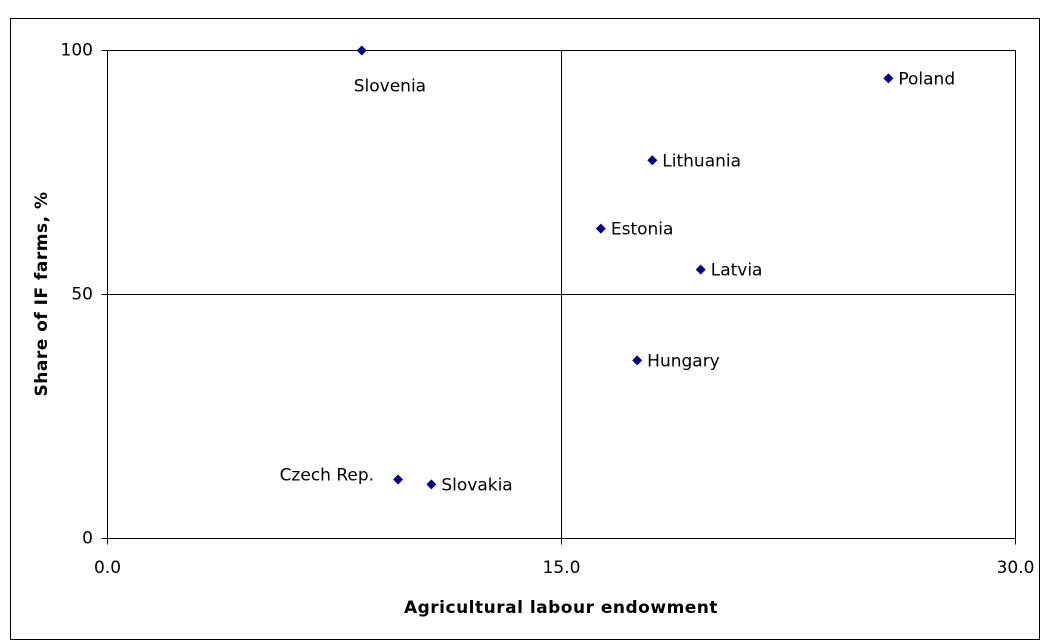  I want to click on point-label: Poland, so click(926, 79).